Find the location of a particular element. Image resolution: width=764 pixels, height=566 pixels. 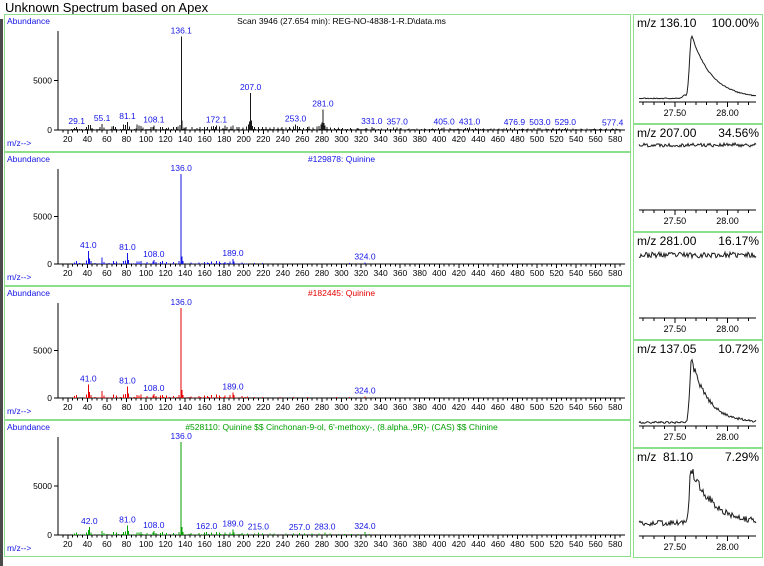

eic-percent: 16.17% is located at coordinates (738, 241).